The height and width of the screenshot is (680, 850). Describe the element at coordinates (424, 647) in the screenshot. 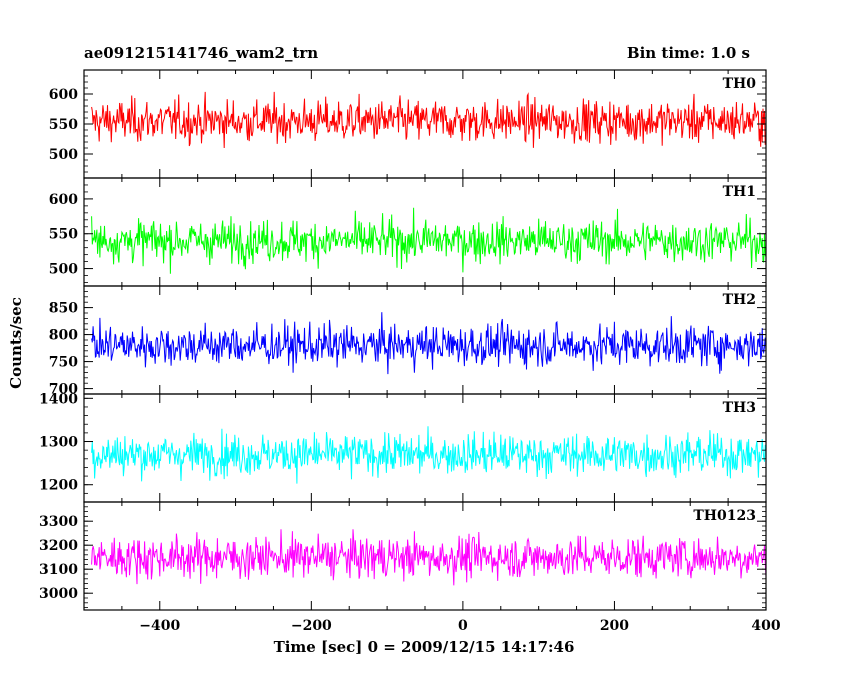

I see `x-axis-label: Time [sec] 0 = 2009/12/15 14:17:46` at that location.